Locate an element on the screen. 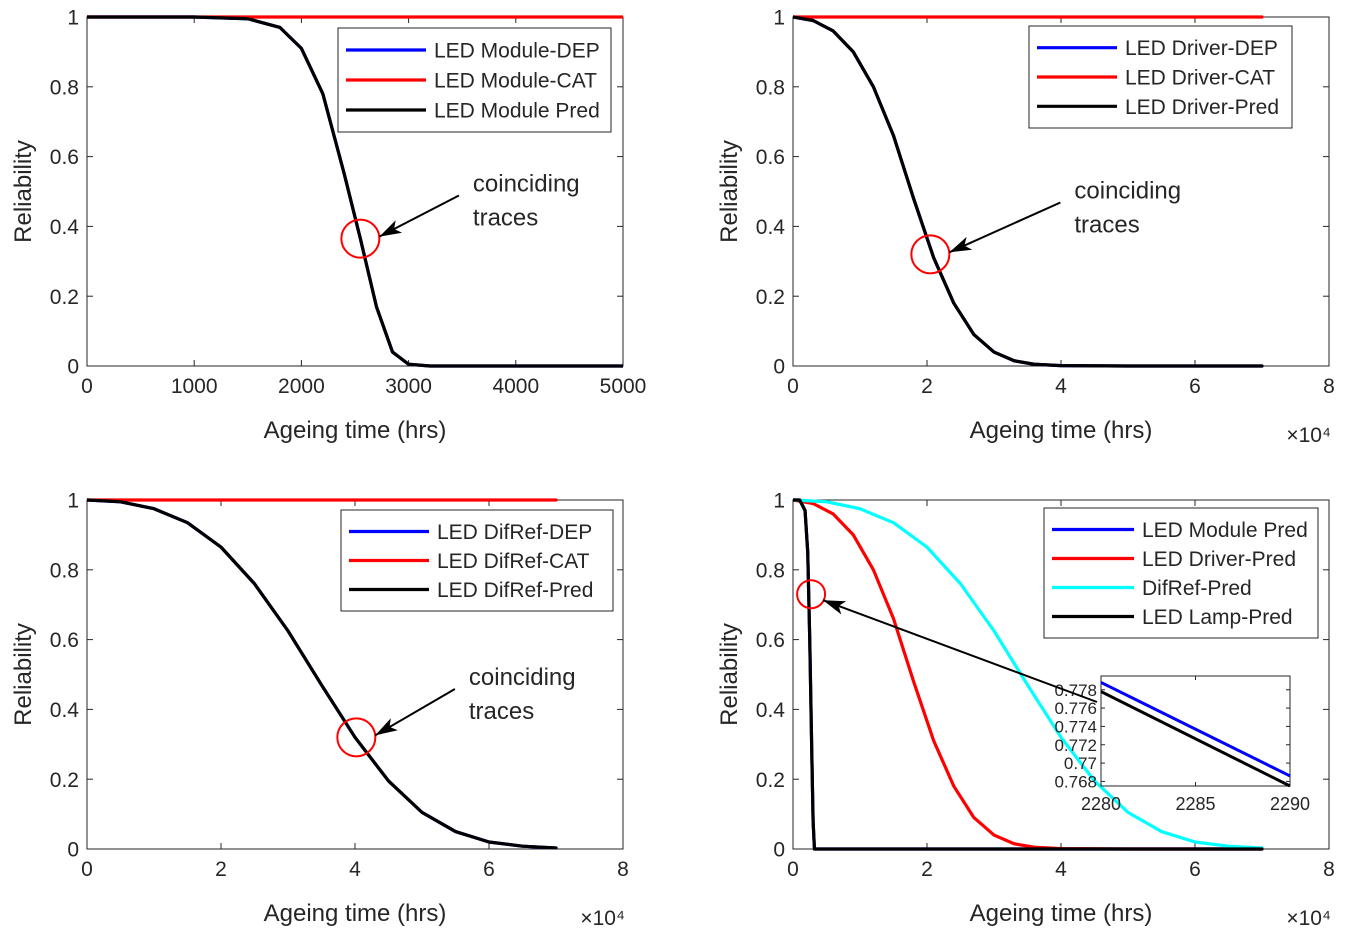 The width and height of the screenshot is (1351, 934). legend-label: LED DifRef-CAT is located at coordinates (513, 561).